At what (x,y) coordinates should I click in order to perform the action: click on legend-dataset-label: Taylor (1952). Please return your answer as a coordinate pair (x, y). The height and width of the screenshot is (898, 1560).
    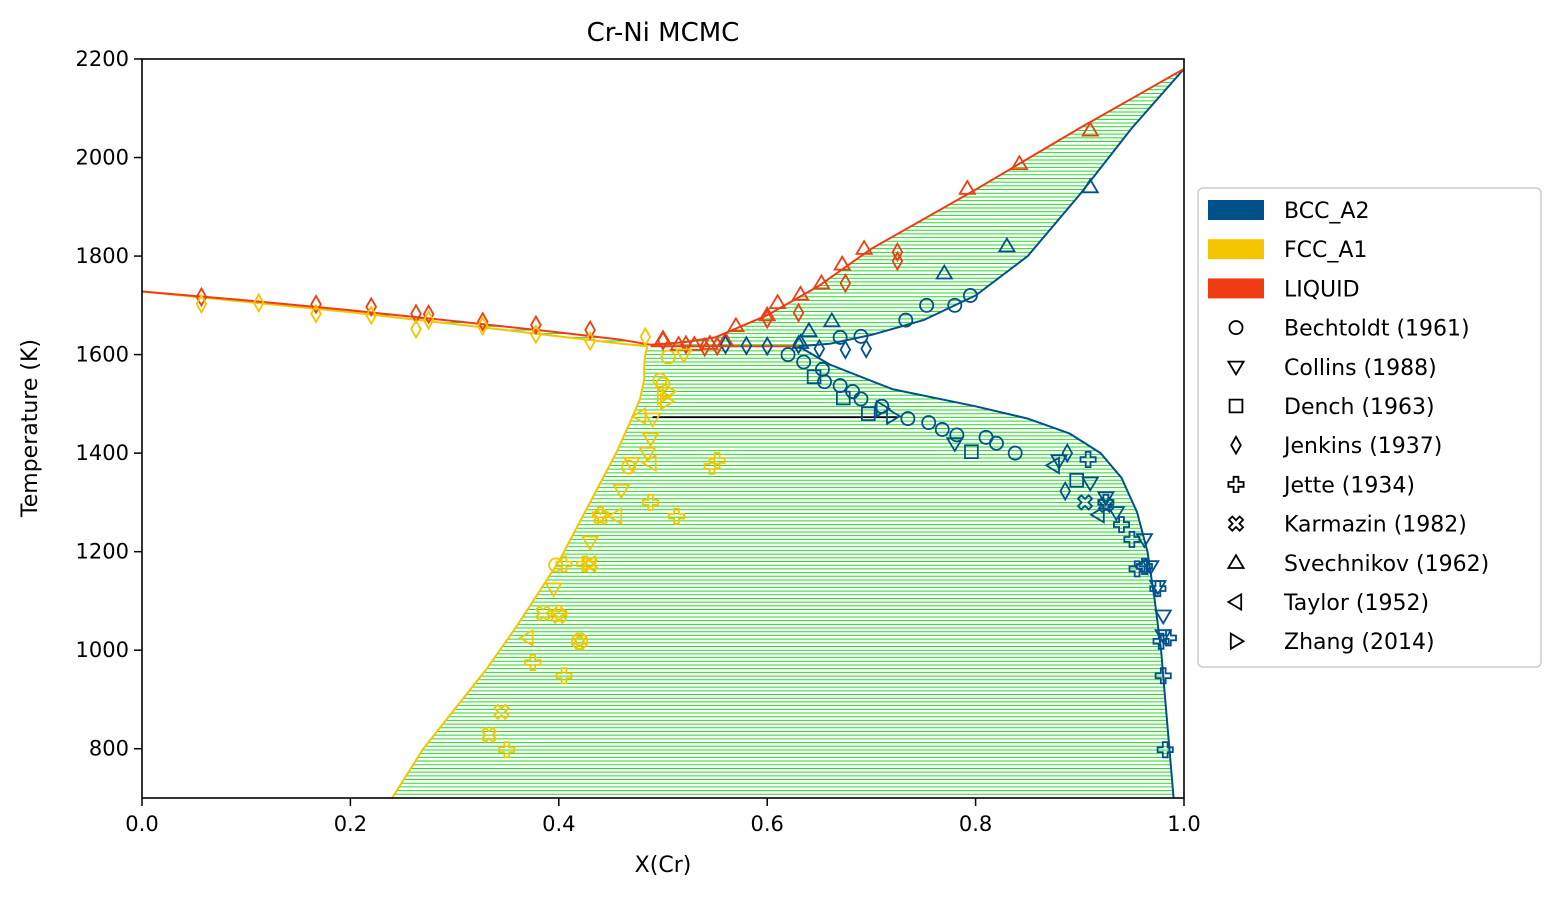
    Looking at the image, I should click on (1356, 603).